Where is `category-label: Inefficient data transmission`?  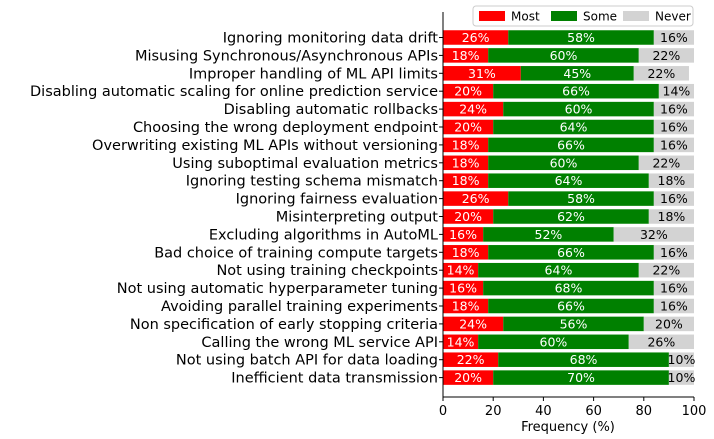
category-label: Inefficient data transmission is located at coordinates (334, 379).